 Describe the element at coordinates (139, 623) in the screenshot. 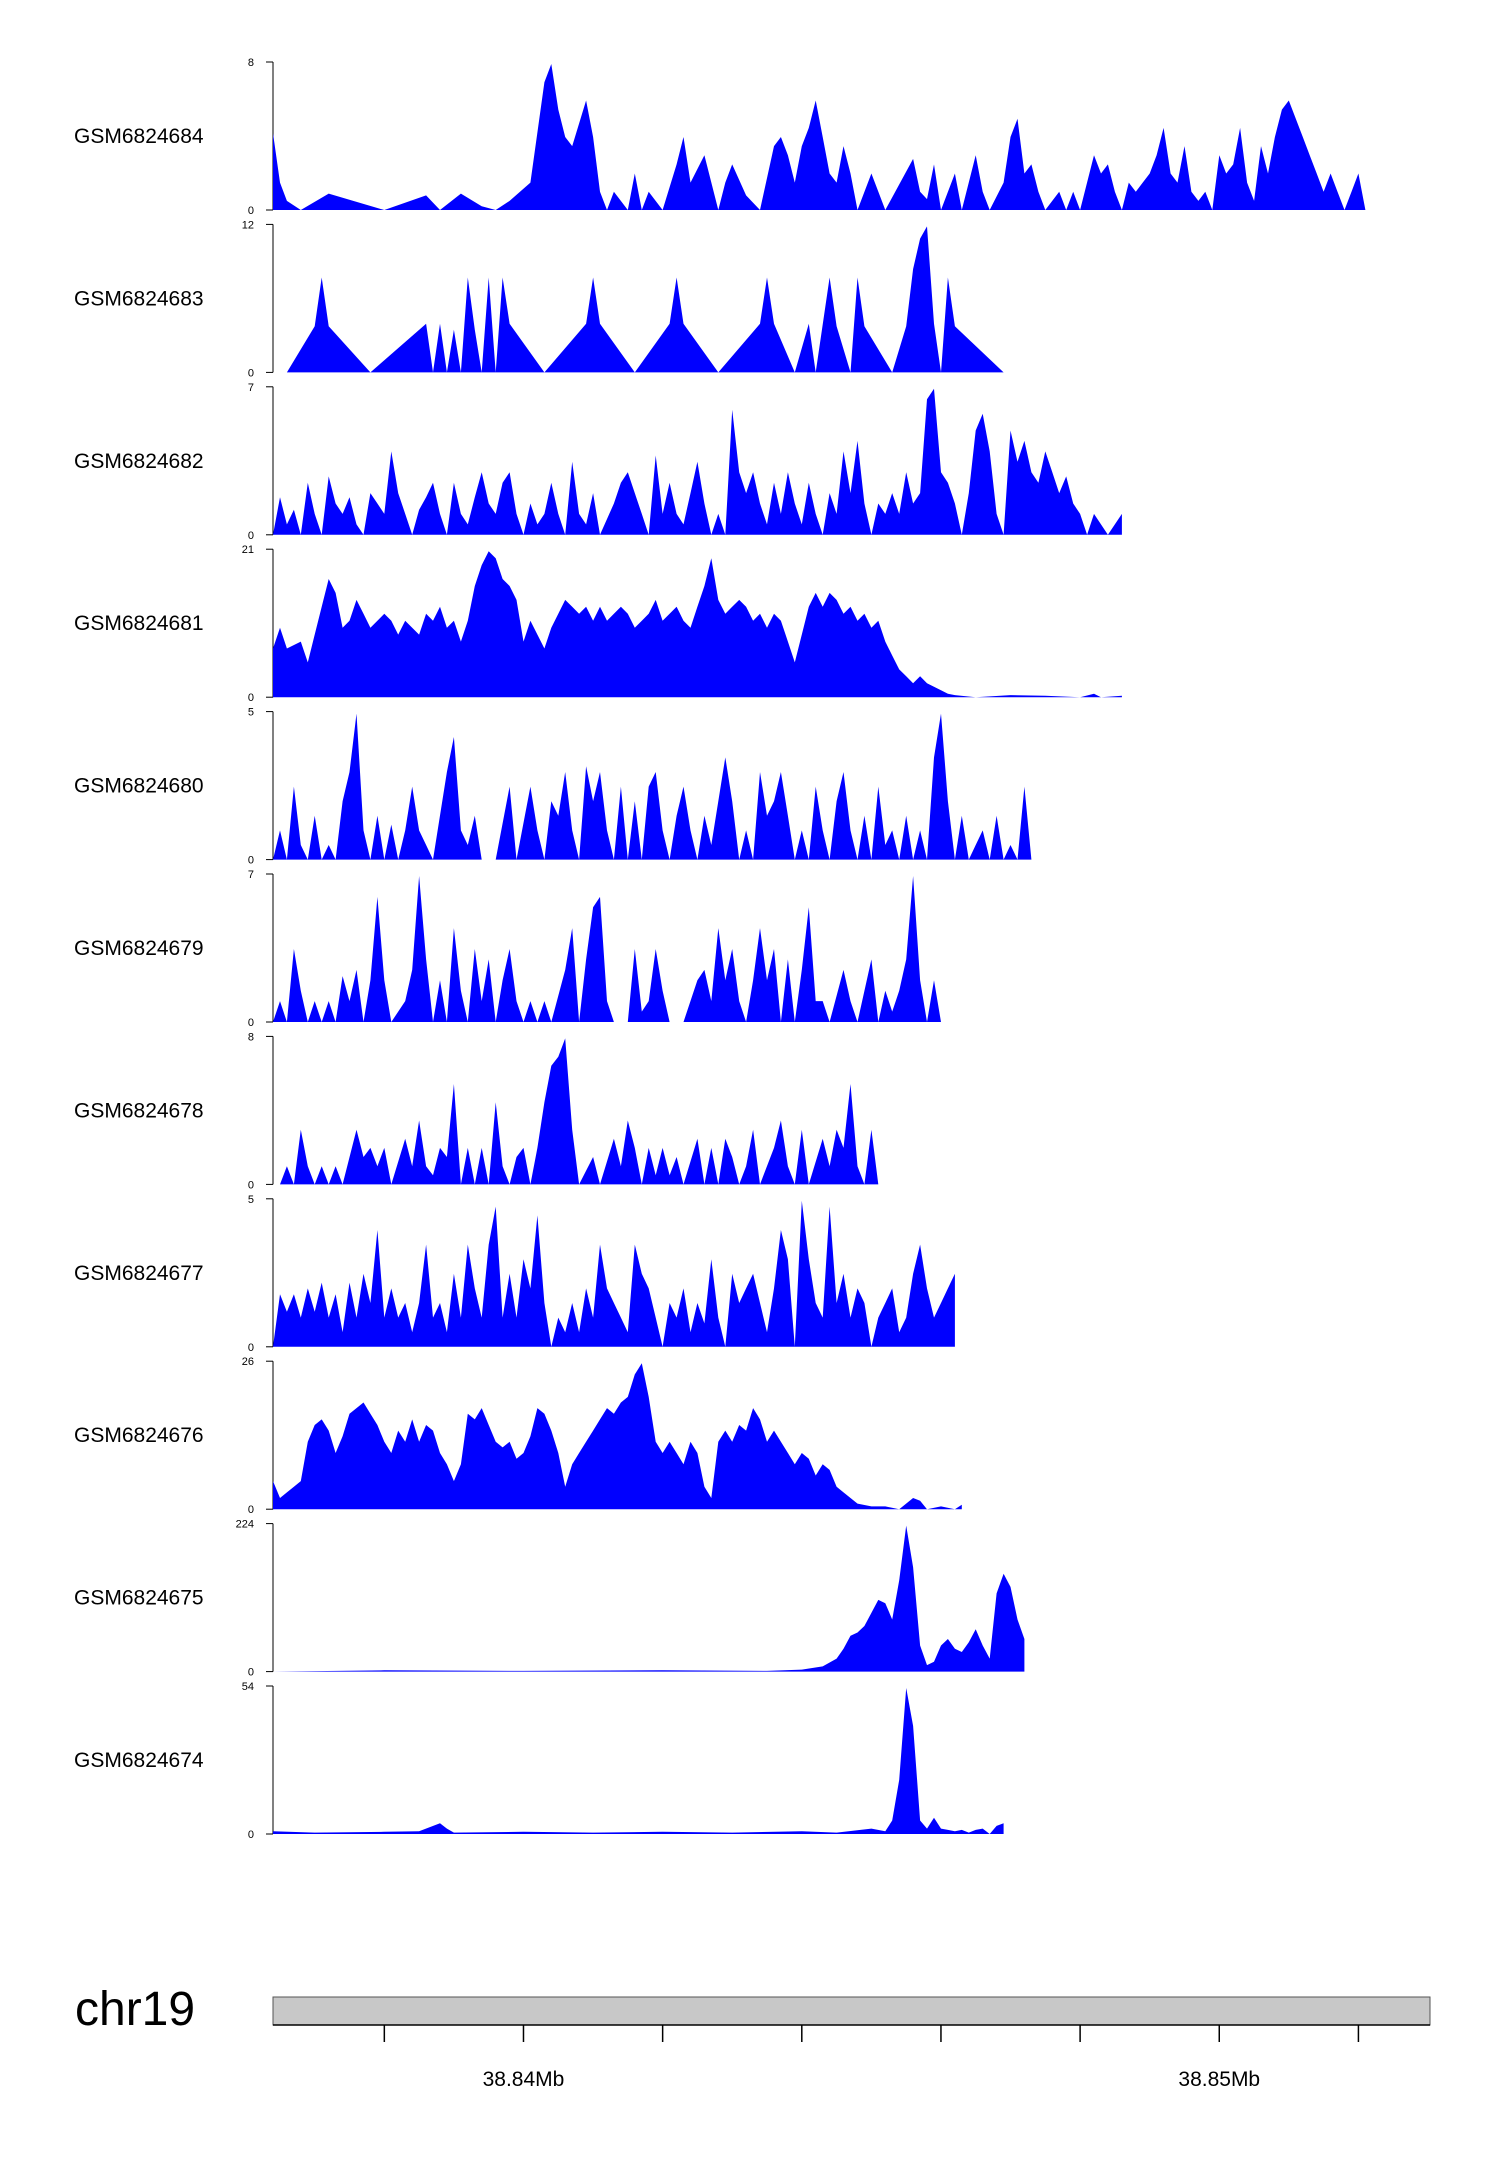

I see `track-label: GSM6824681` at that location.